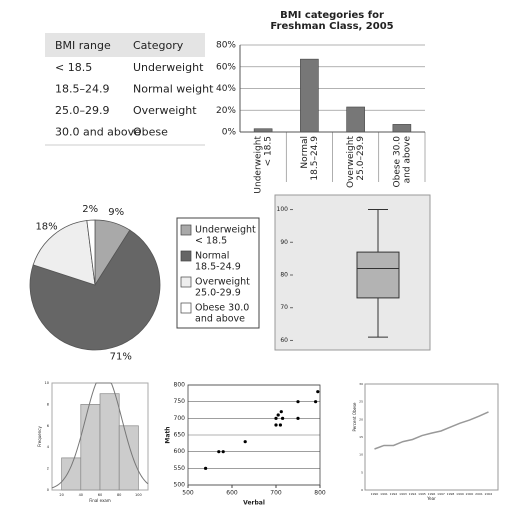 This screenshot has height=518, width=512. Describe the element at coordinates (83, 45) in the screenshot. I see `table-header: BMI range` at that location.